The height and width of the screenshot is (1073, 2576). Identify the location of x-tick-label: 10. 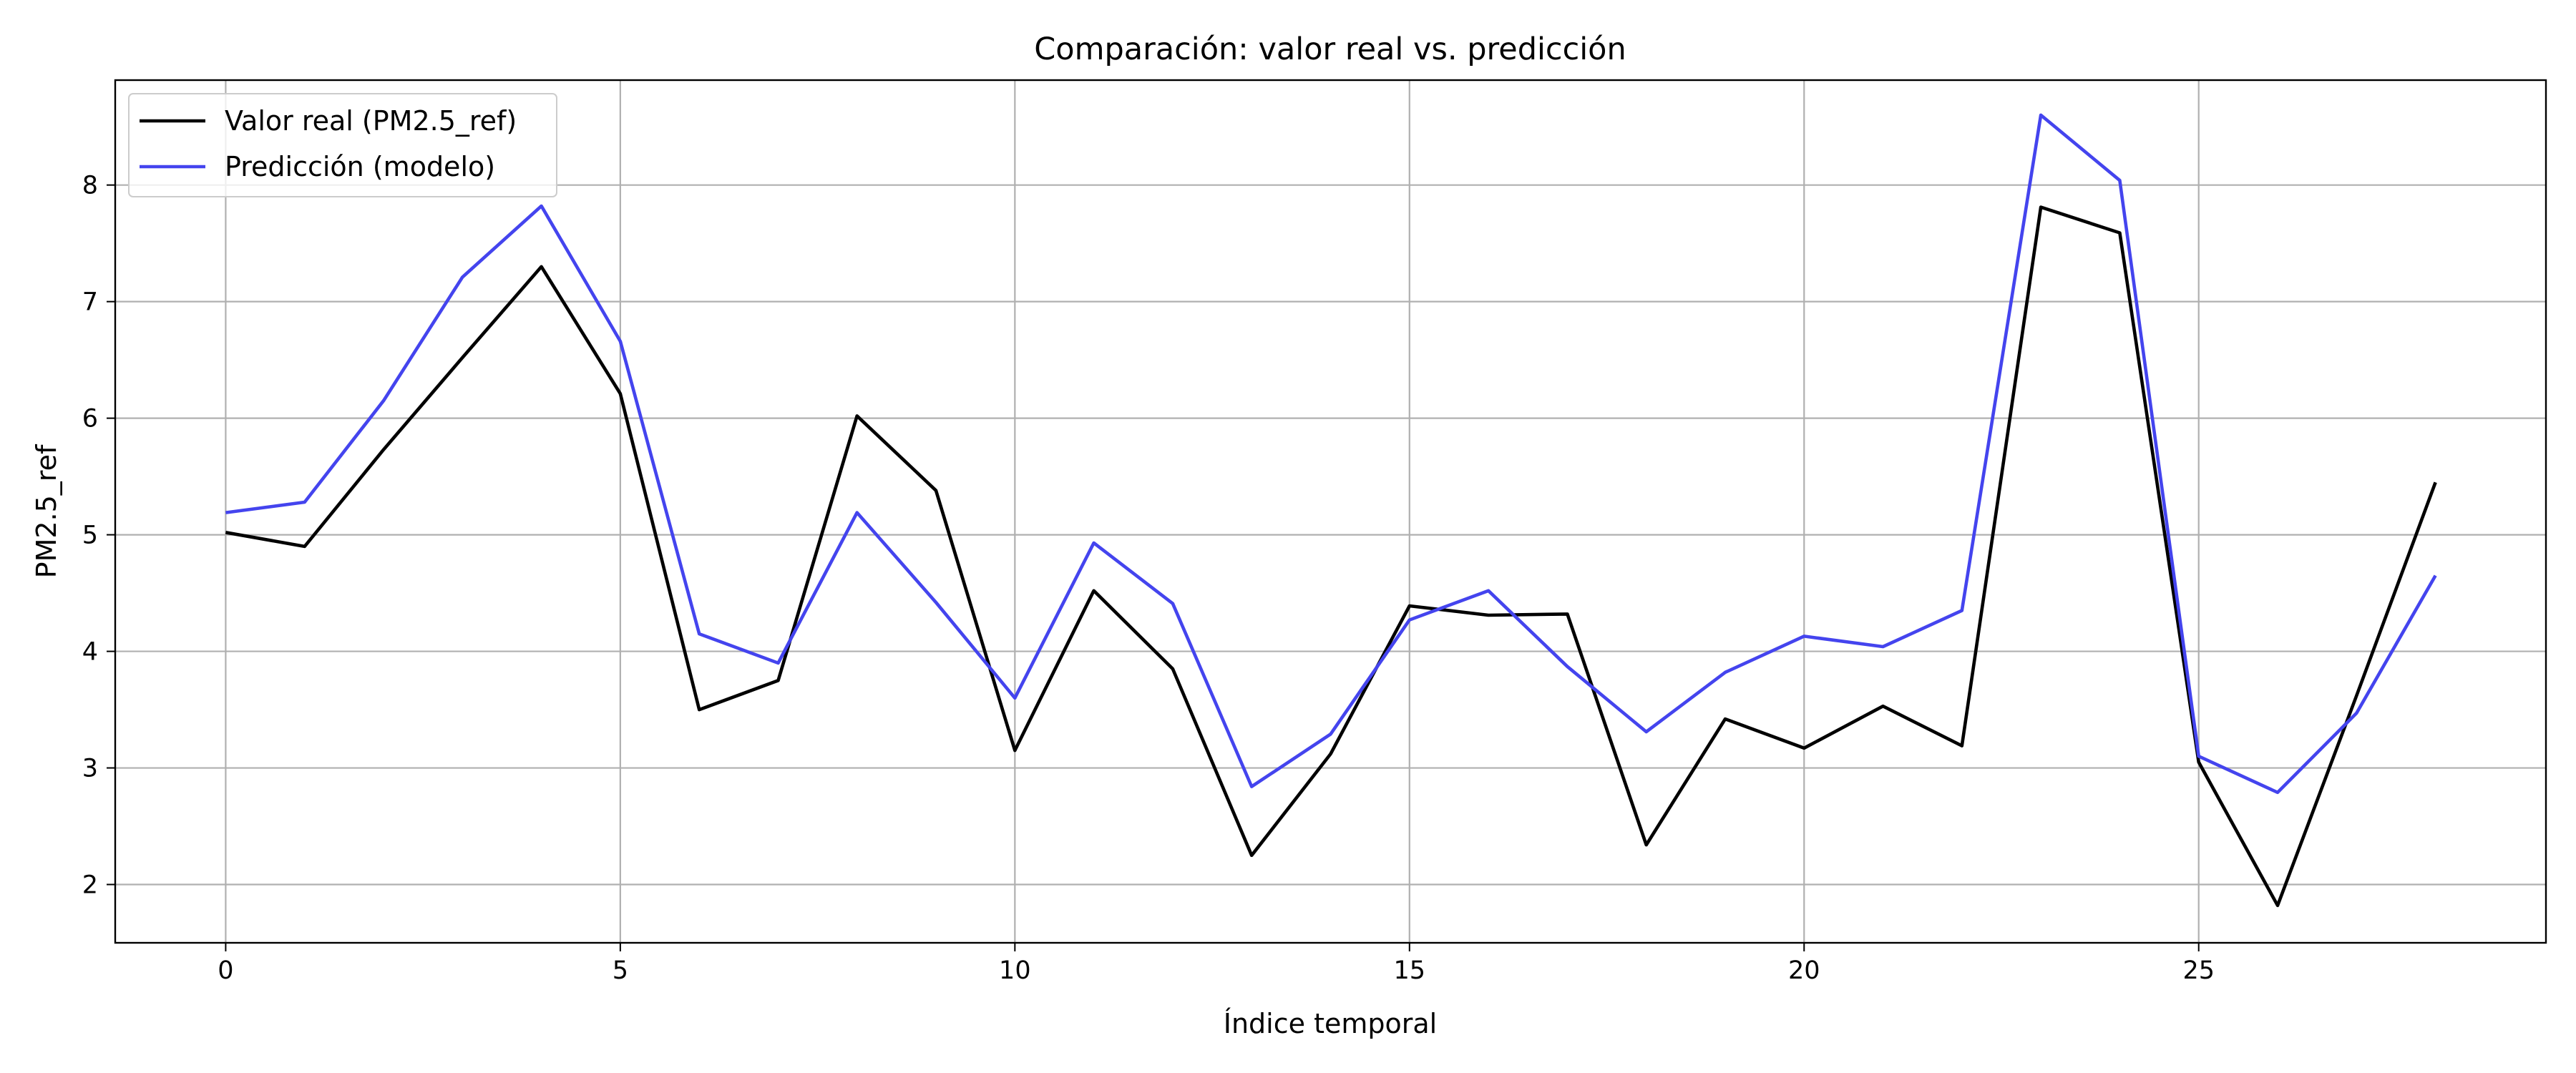
(1015, 970).